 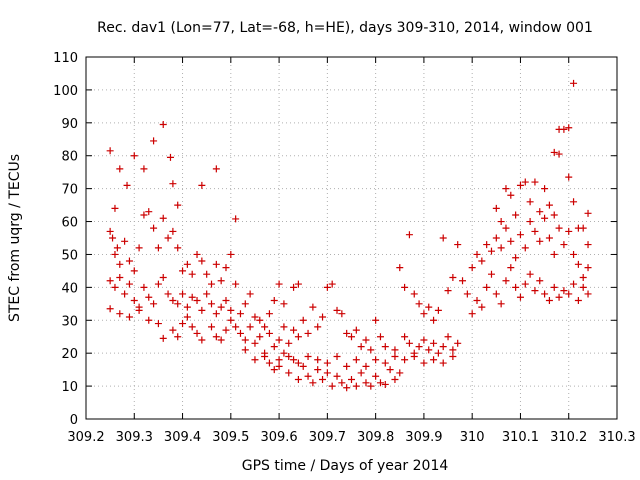 What do you see at coordinates (568, 437) in the screenshot?
I see `x-tick-label: 310.2` at bounding box center [568, 437].